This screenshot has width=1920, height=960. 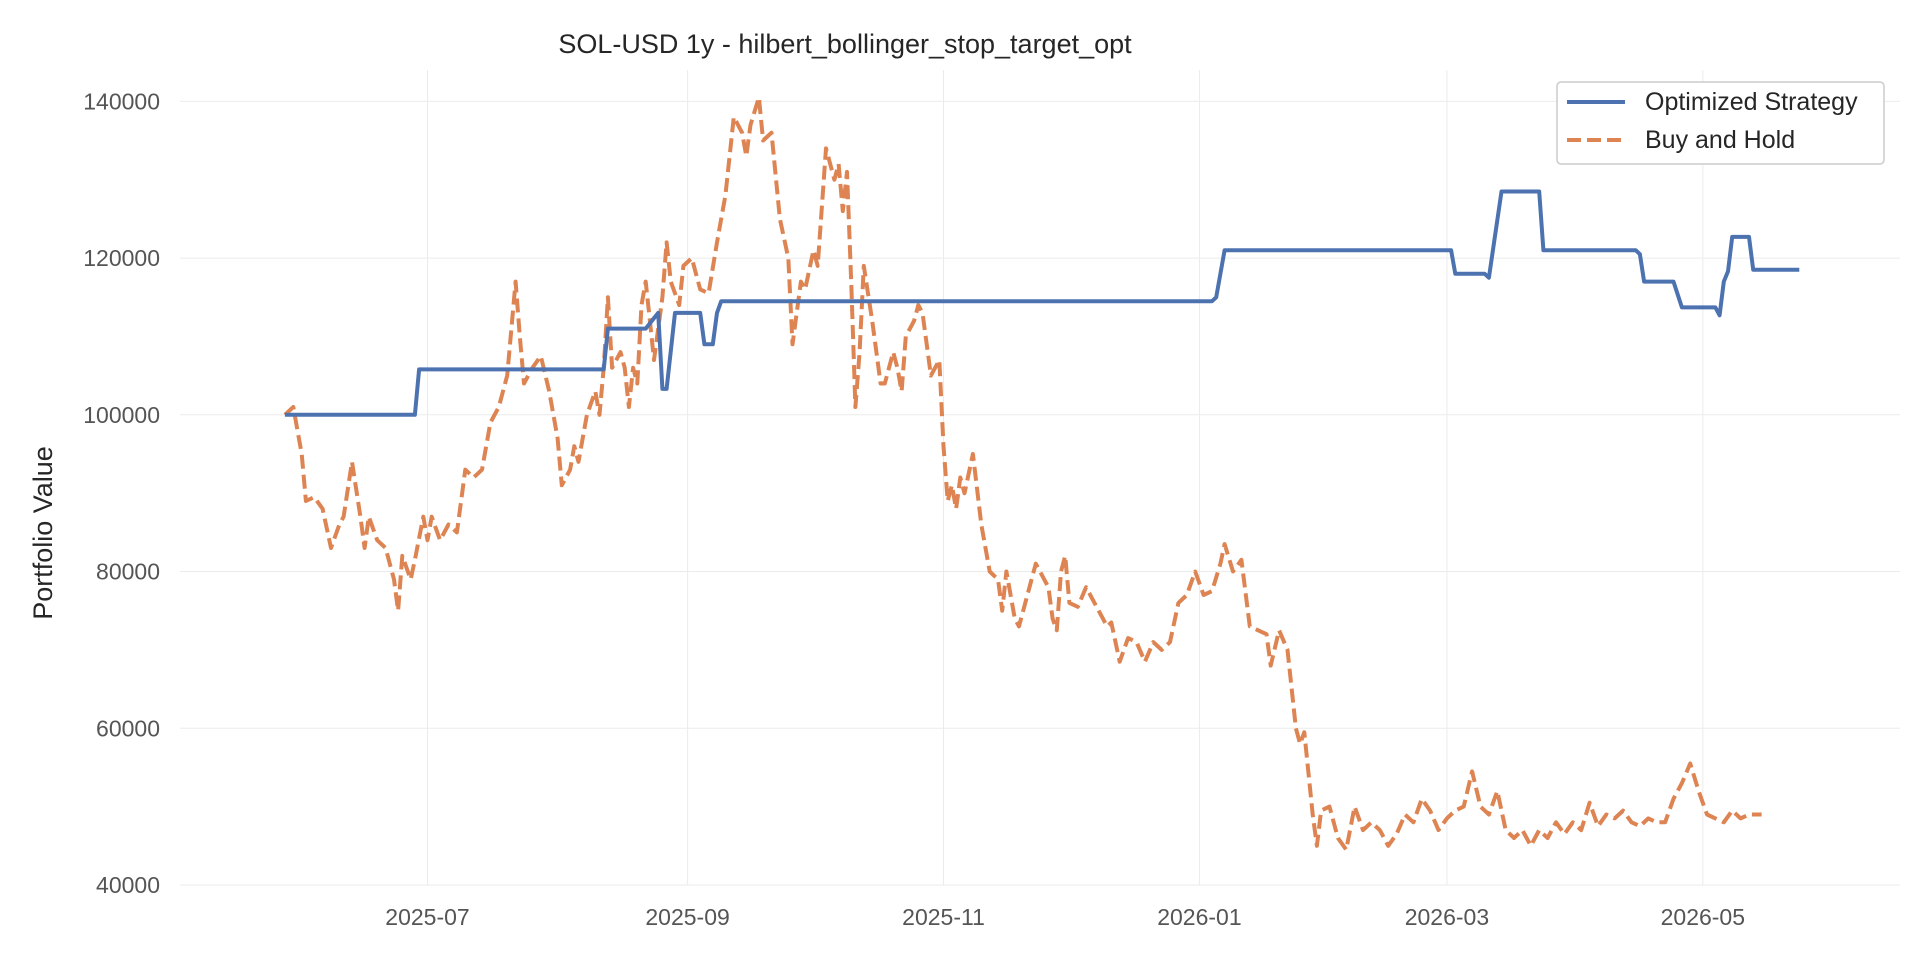 I want to click on y-axis-ticks: 40000 60000 80000 100000 120000 140000, so click(x=121, y=493).